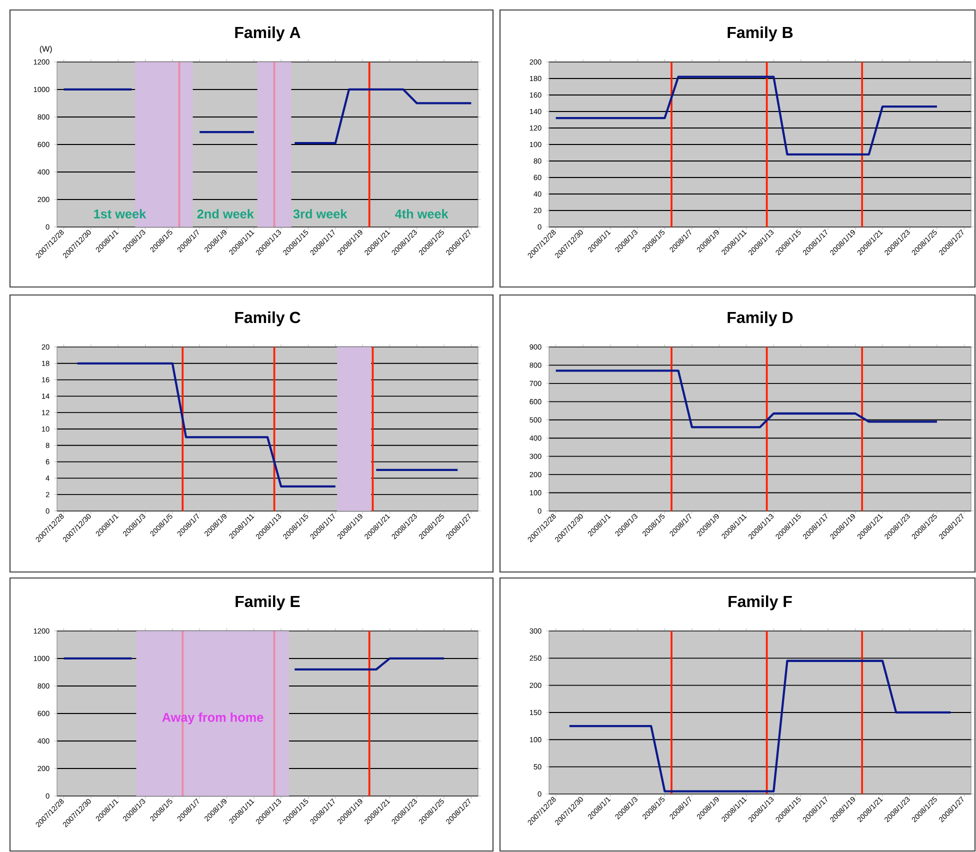 The height and width of the screenshot is (852, 976). I want to click on annotation: Away from home, so click(213, 718).